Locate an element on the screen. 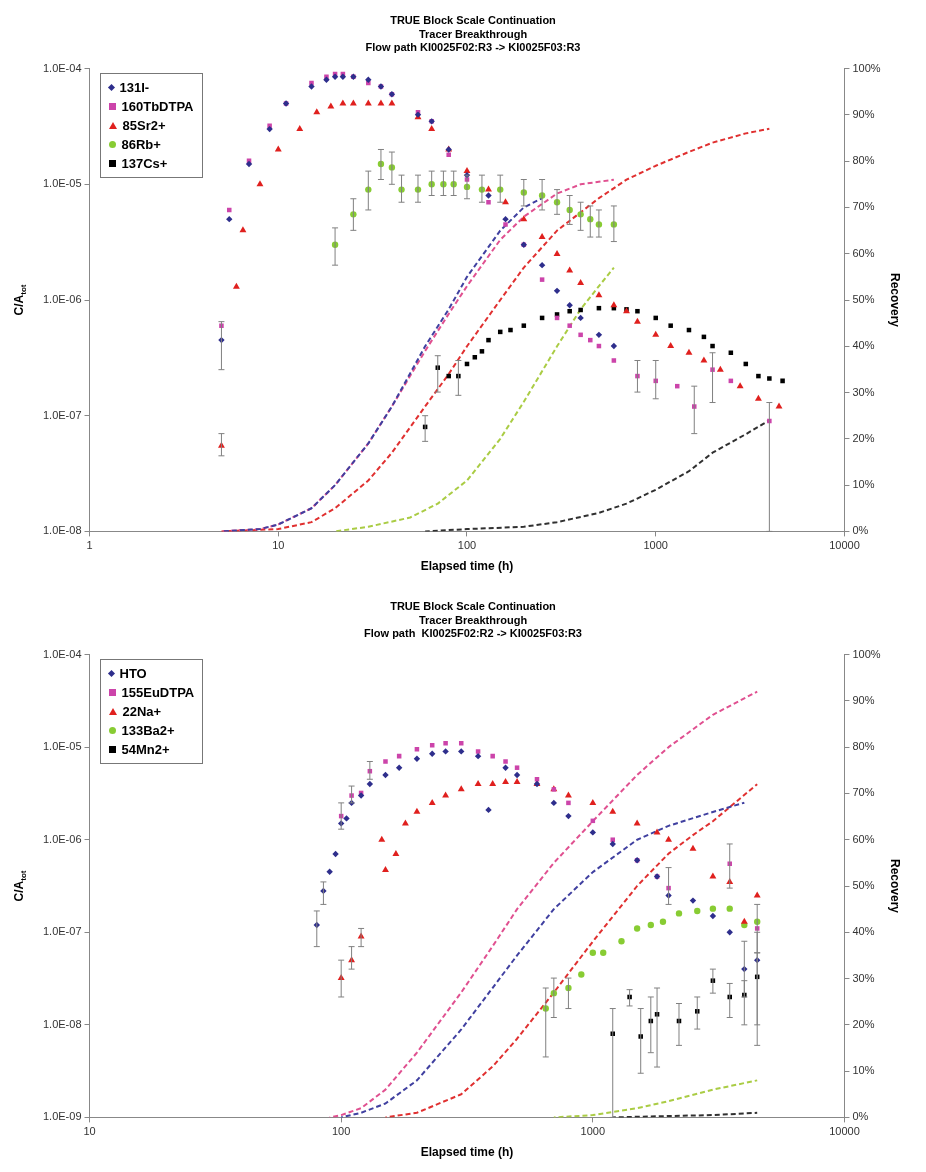  legend-label: 137Cs+ is located at coordinates (144, 163).